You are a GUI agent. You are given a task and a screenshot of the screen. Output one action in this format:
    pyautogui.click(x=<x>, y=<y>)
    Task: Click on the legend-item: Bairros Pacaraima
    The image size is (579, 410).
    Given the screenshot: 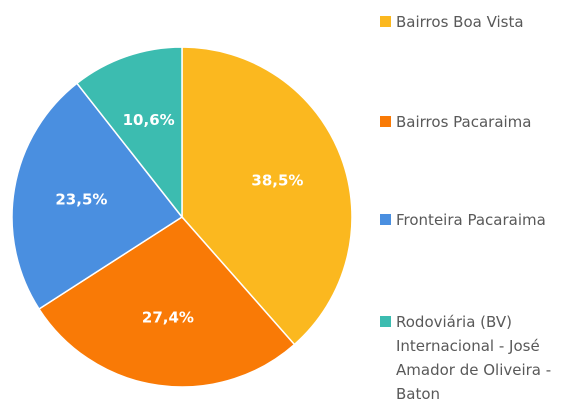 What is the action you would take?
    pyautogui.click(x=477, y=122)
    